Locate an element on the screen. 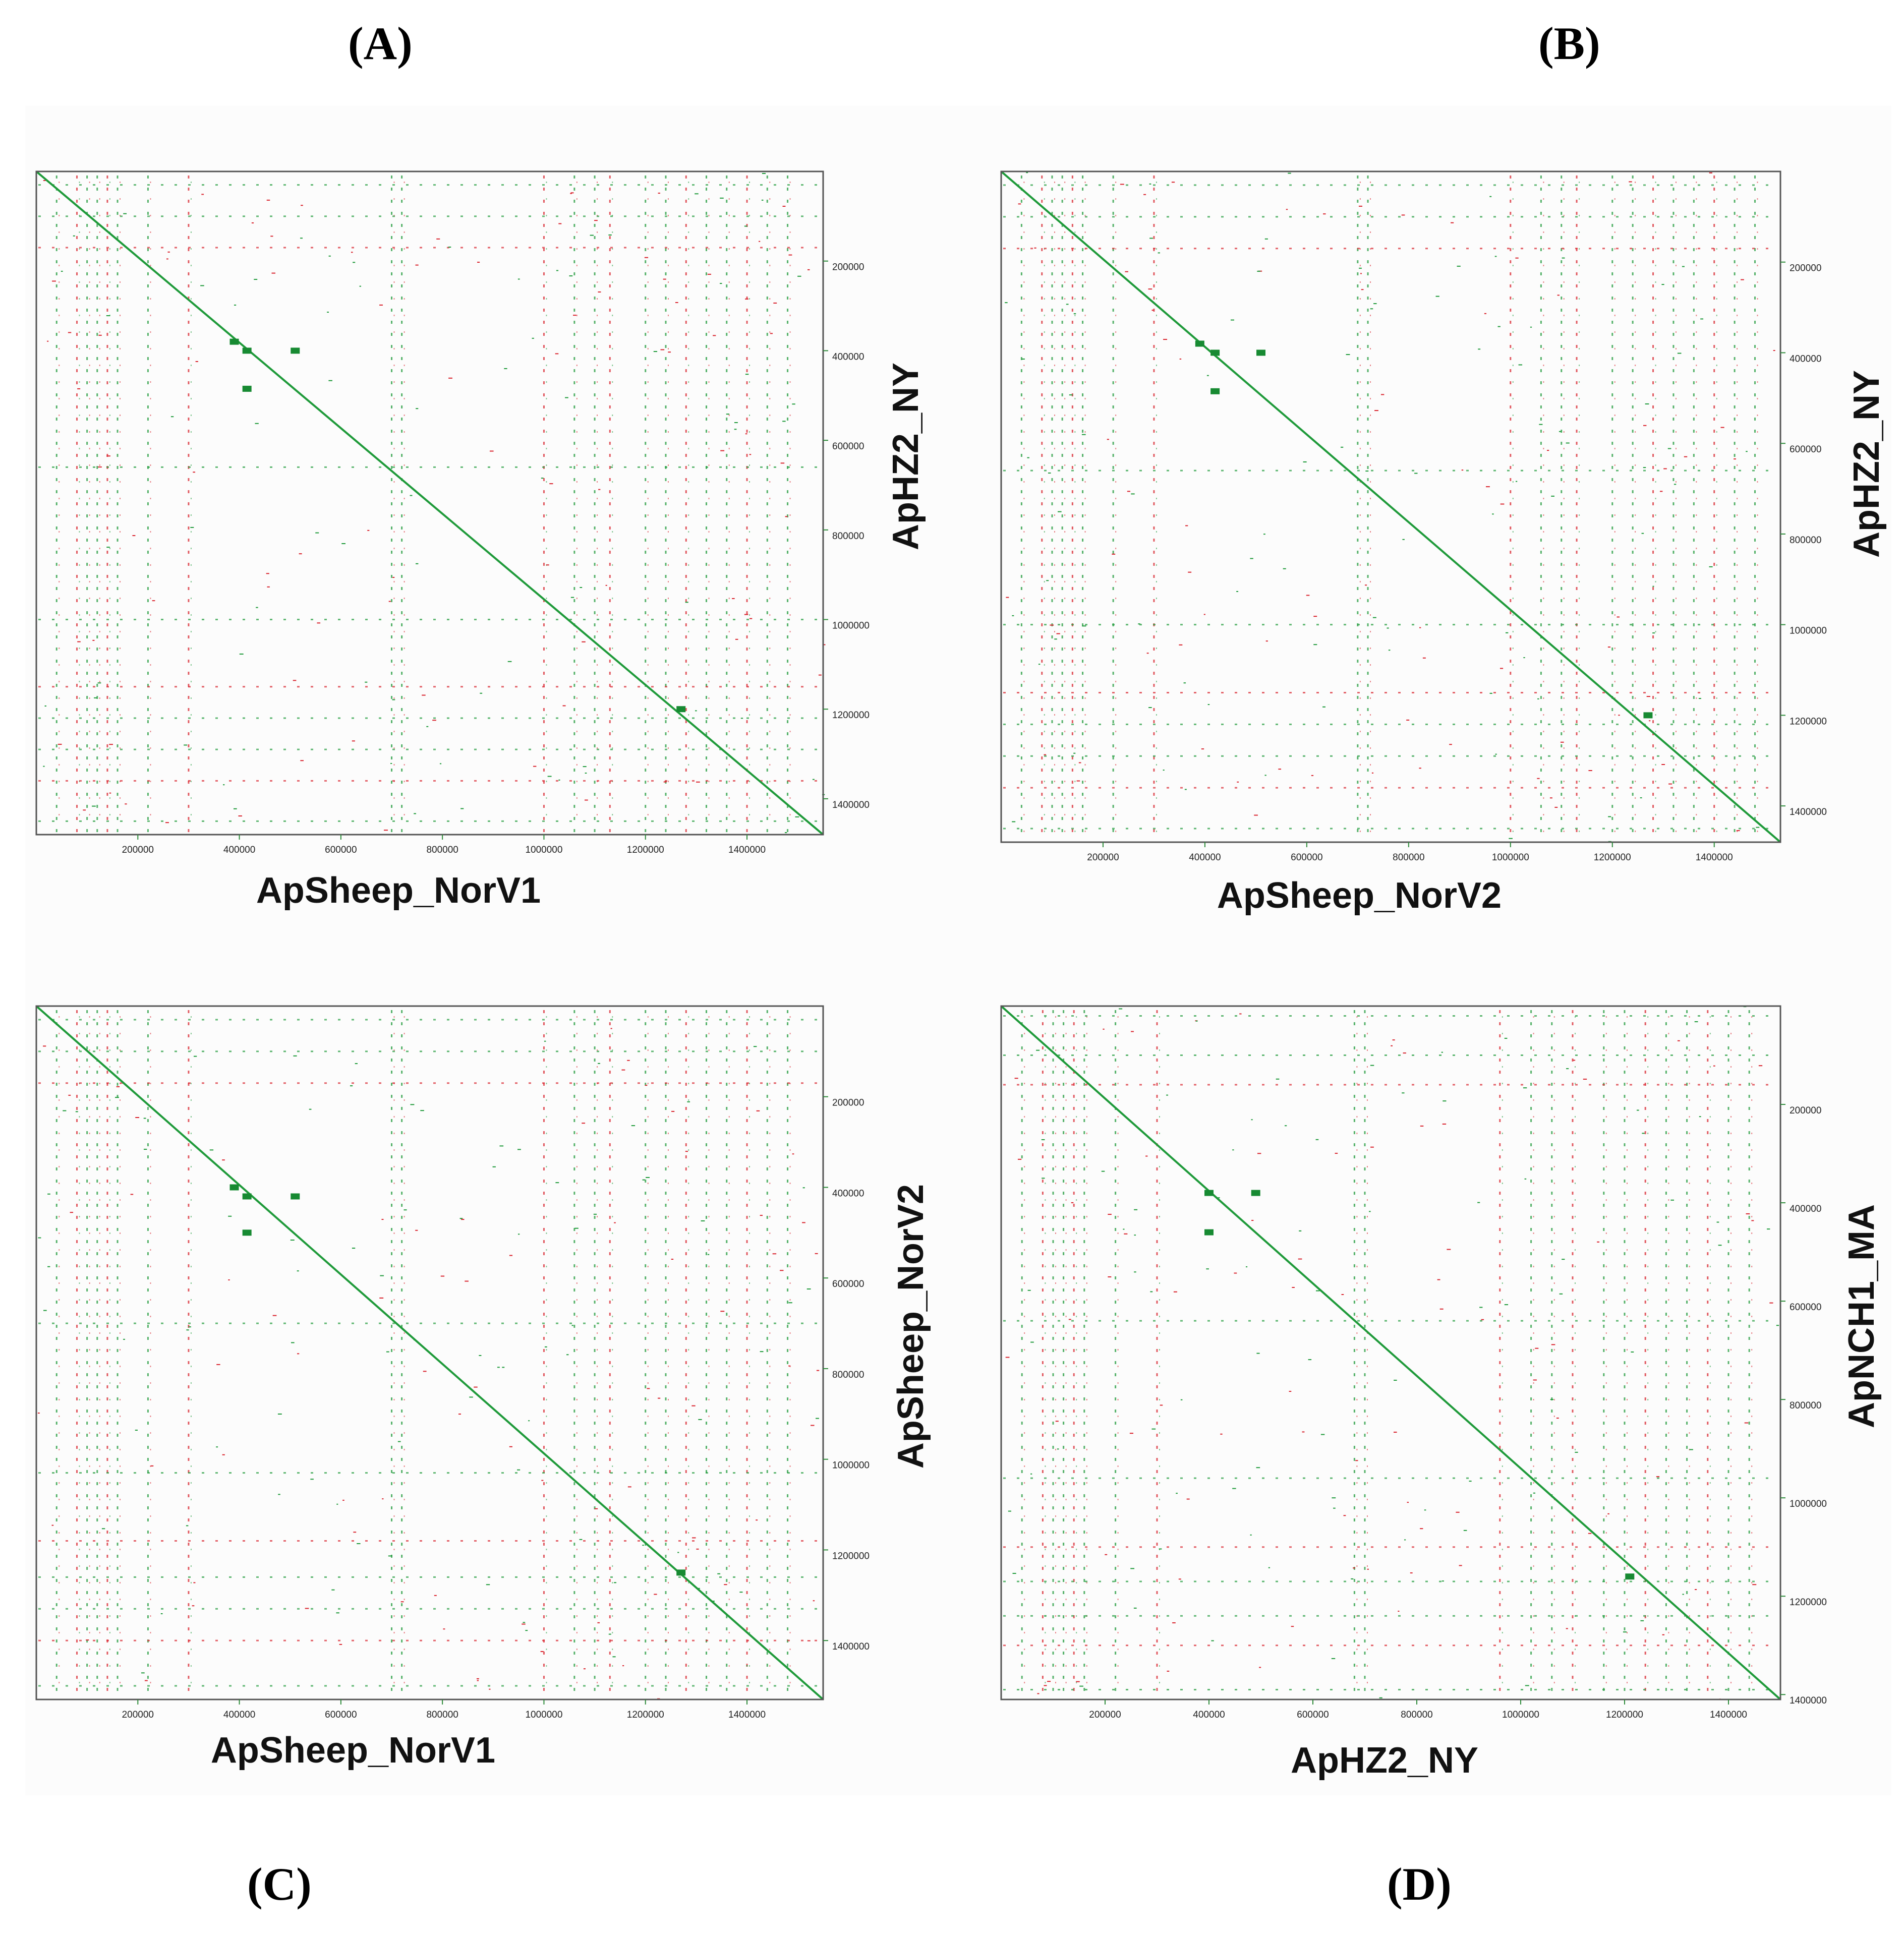 The width and height of the screenshot is (1904, 1937). y-tick-label-c: 600000 is located at coordinates (848, 1284).